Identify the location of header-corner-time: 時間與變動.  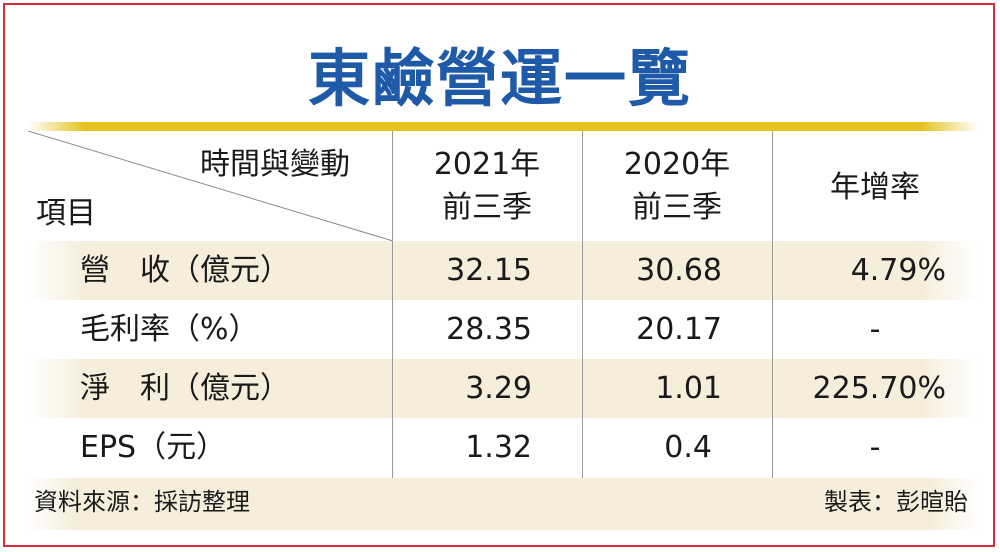
(275, 164).